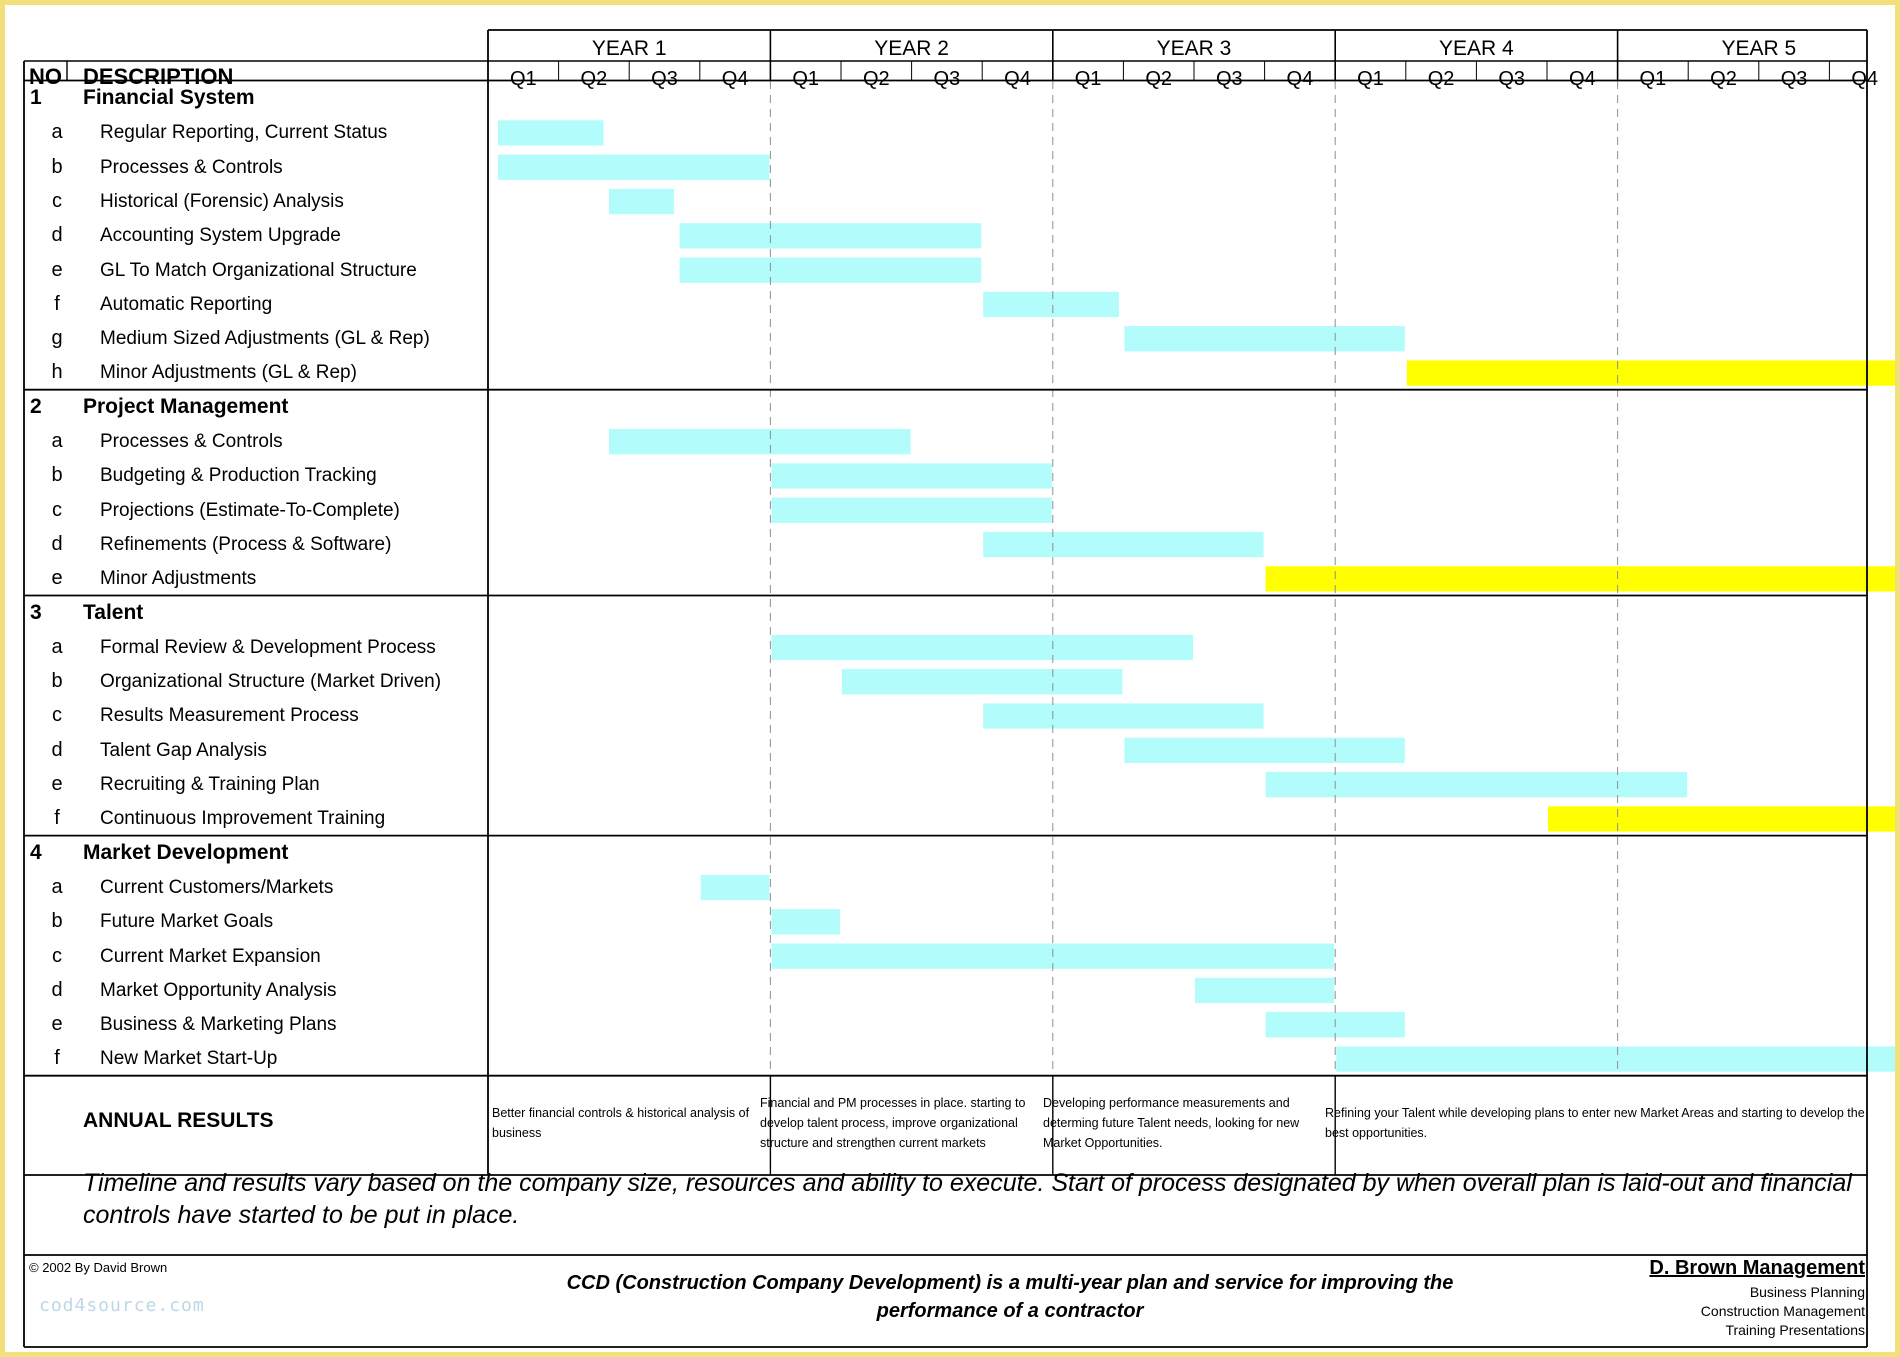  Describe the element at coordinates (57, 132) in the screenshot. I see `task-letter-1a: a` at that location.